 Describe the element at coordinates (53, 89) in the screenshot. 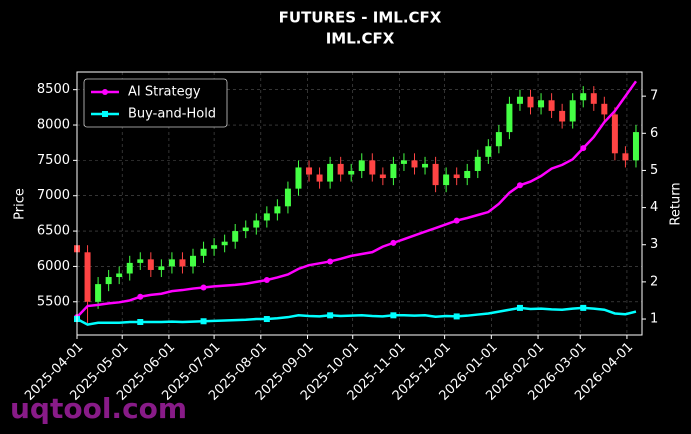

I see `y-tick-label: 8500` at that location.